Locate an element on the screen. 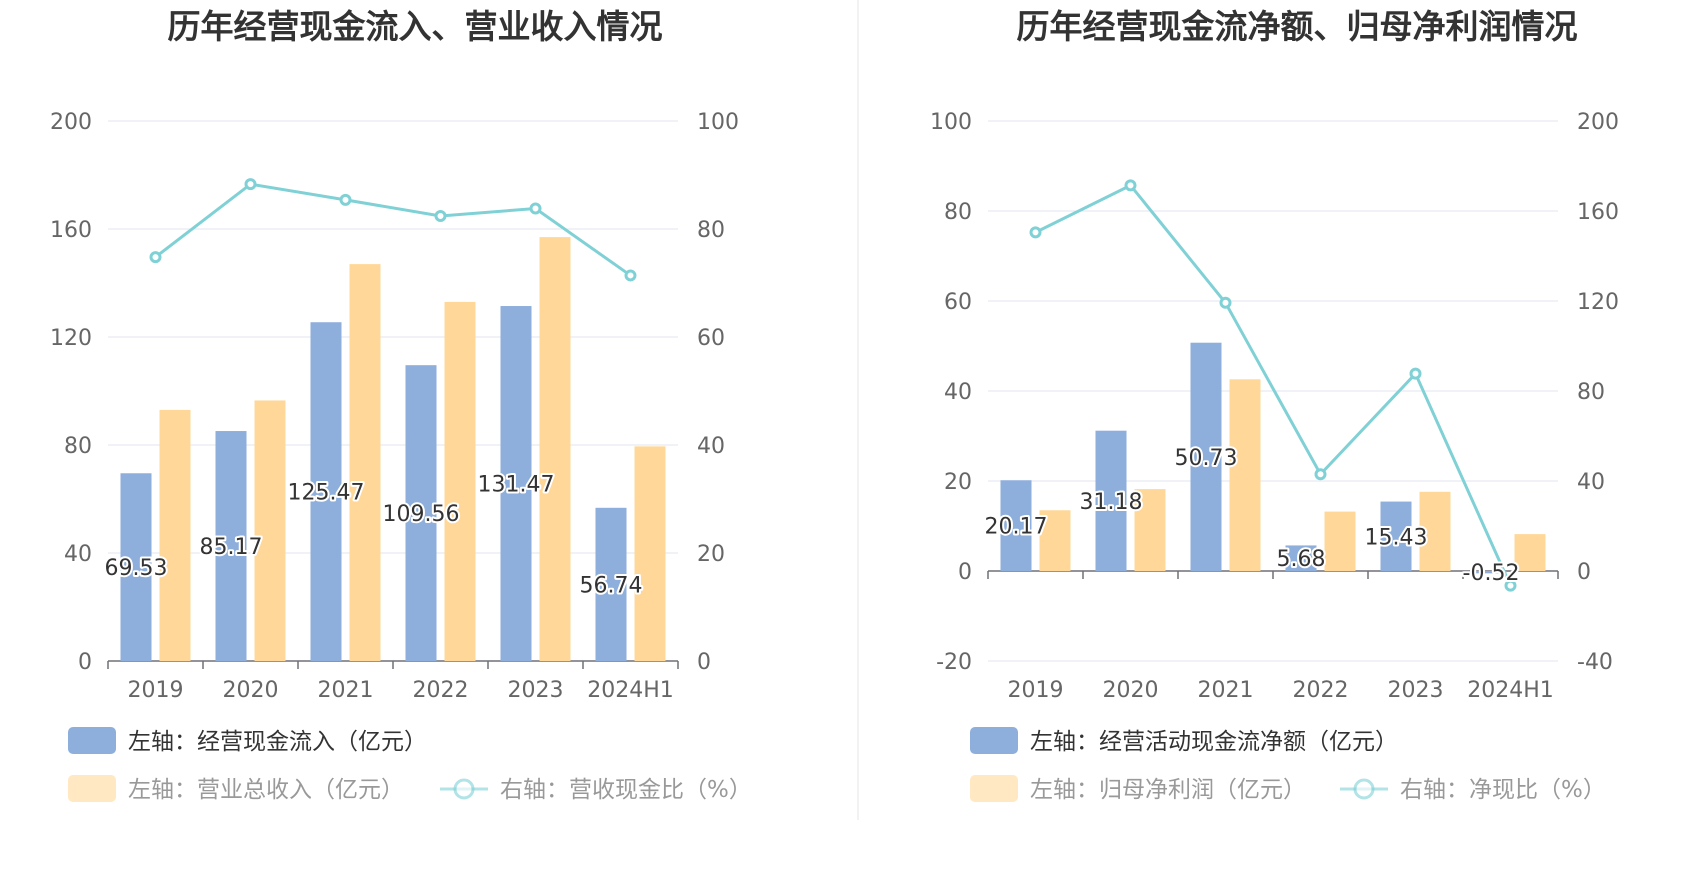 The height and width of the screenshot is (874, 1700). data-label-2022: 5.68 is located at coordinates (1301, 559).